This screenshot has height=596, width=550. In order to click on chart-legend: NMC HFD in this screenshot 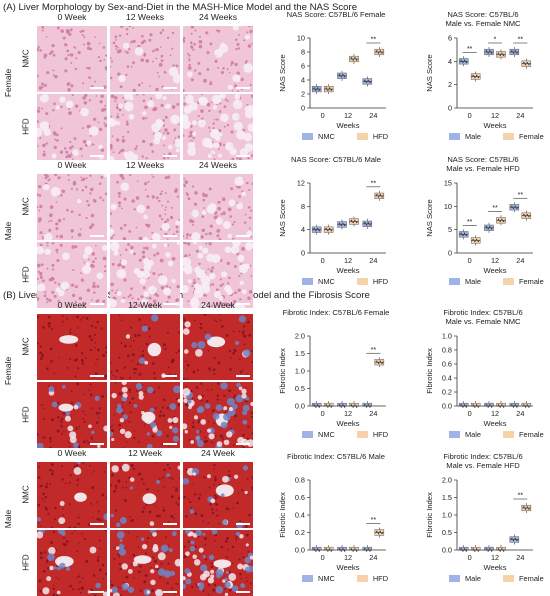, I will do `click(345, 136)`.